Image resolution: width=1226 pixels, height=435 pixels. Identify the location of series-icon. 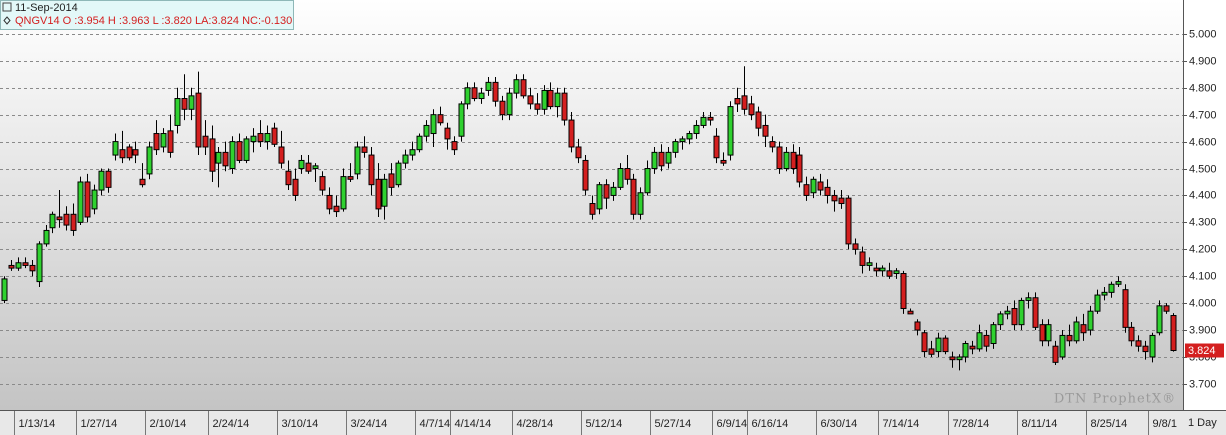
(7, 20).